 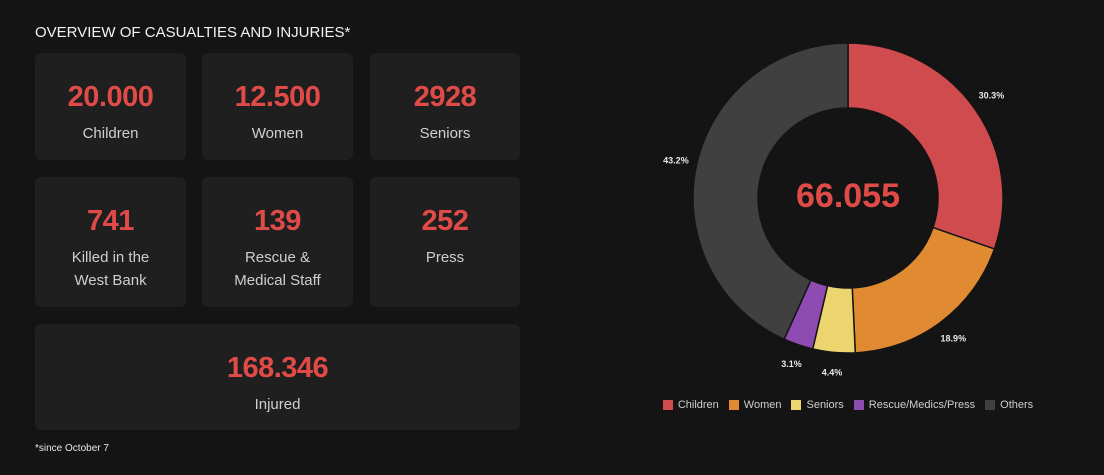 I want to click on stat-label: Women, so click(x=277, y=133).